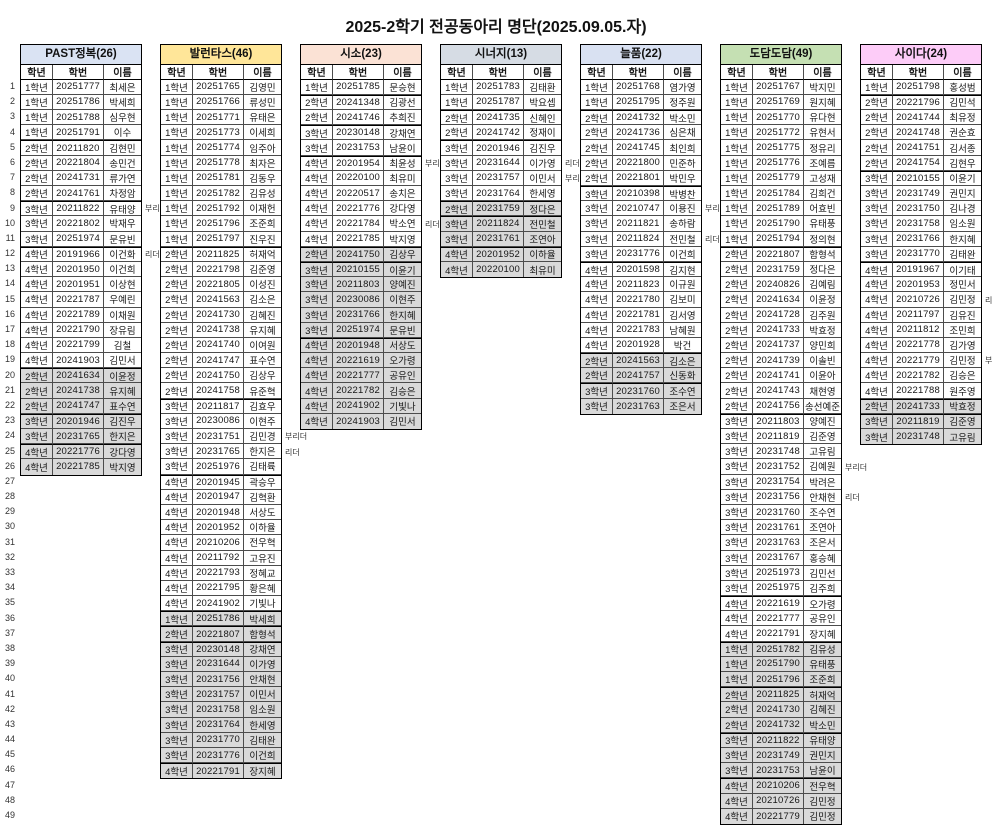 The width and height of the screenshot is (992, 836). What do you see at coordinates (822, 452) in the screenshot?
I see `name-cell: 고유림` at bounding box center [822, 452].